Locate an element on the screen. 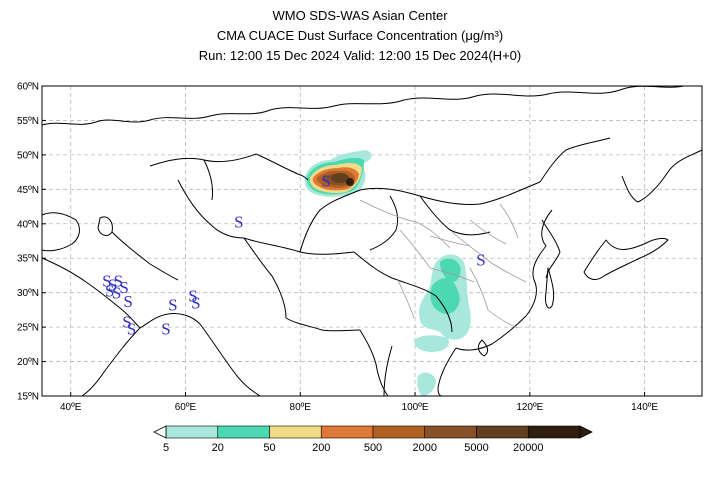 This screenshot has height=480, width=720. lon-tick-label: 120ºE is located at coordinates (529, 407).